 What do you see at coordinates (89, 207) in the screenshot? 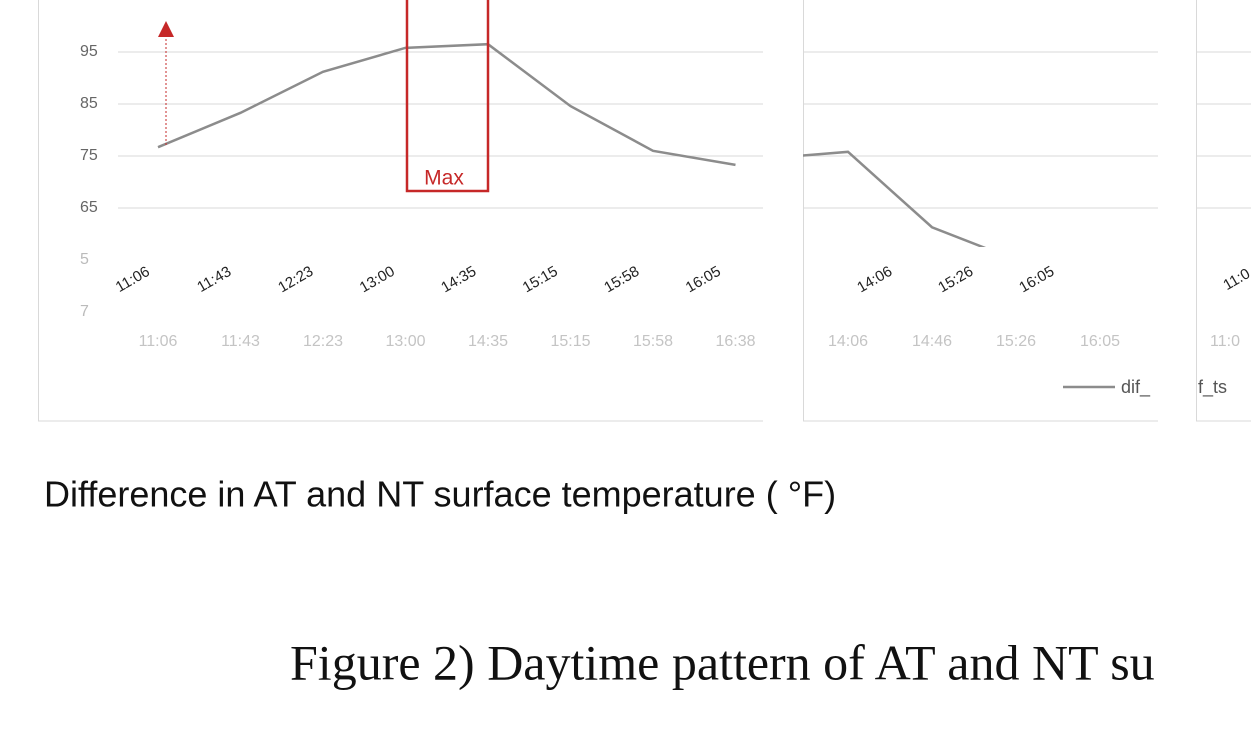
I see `y-tick-label: 65` at bounding box center [89, 207].